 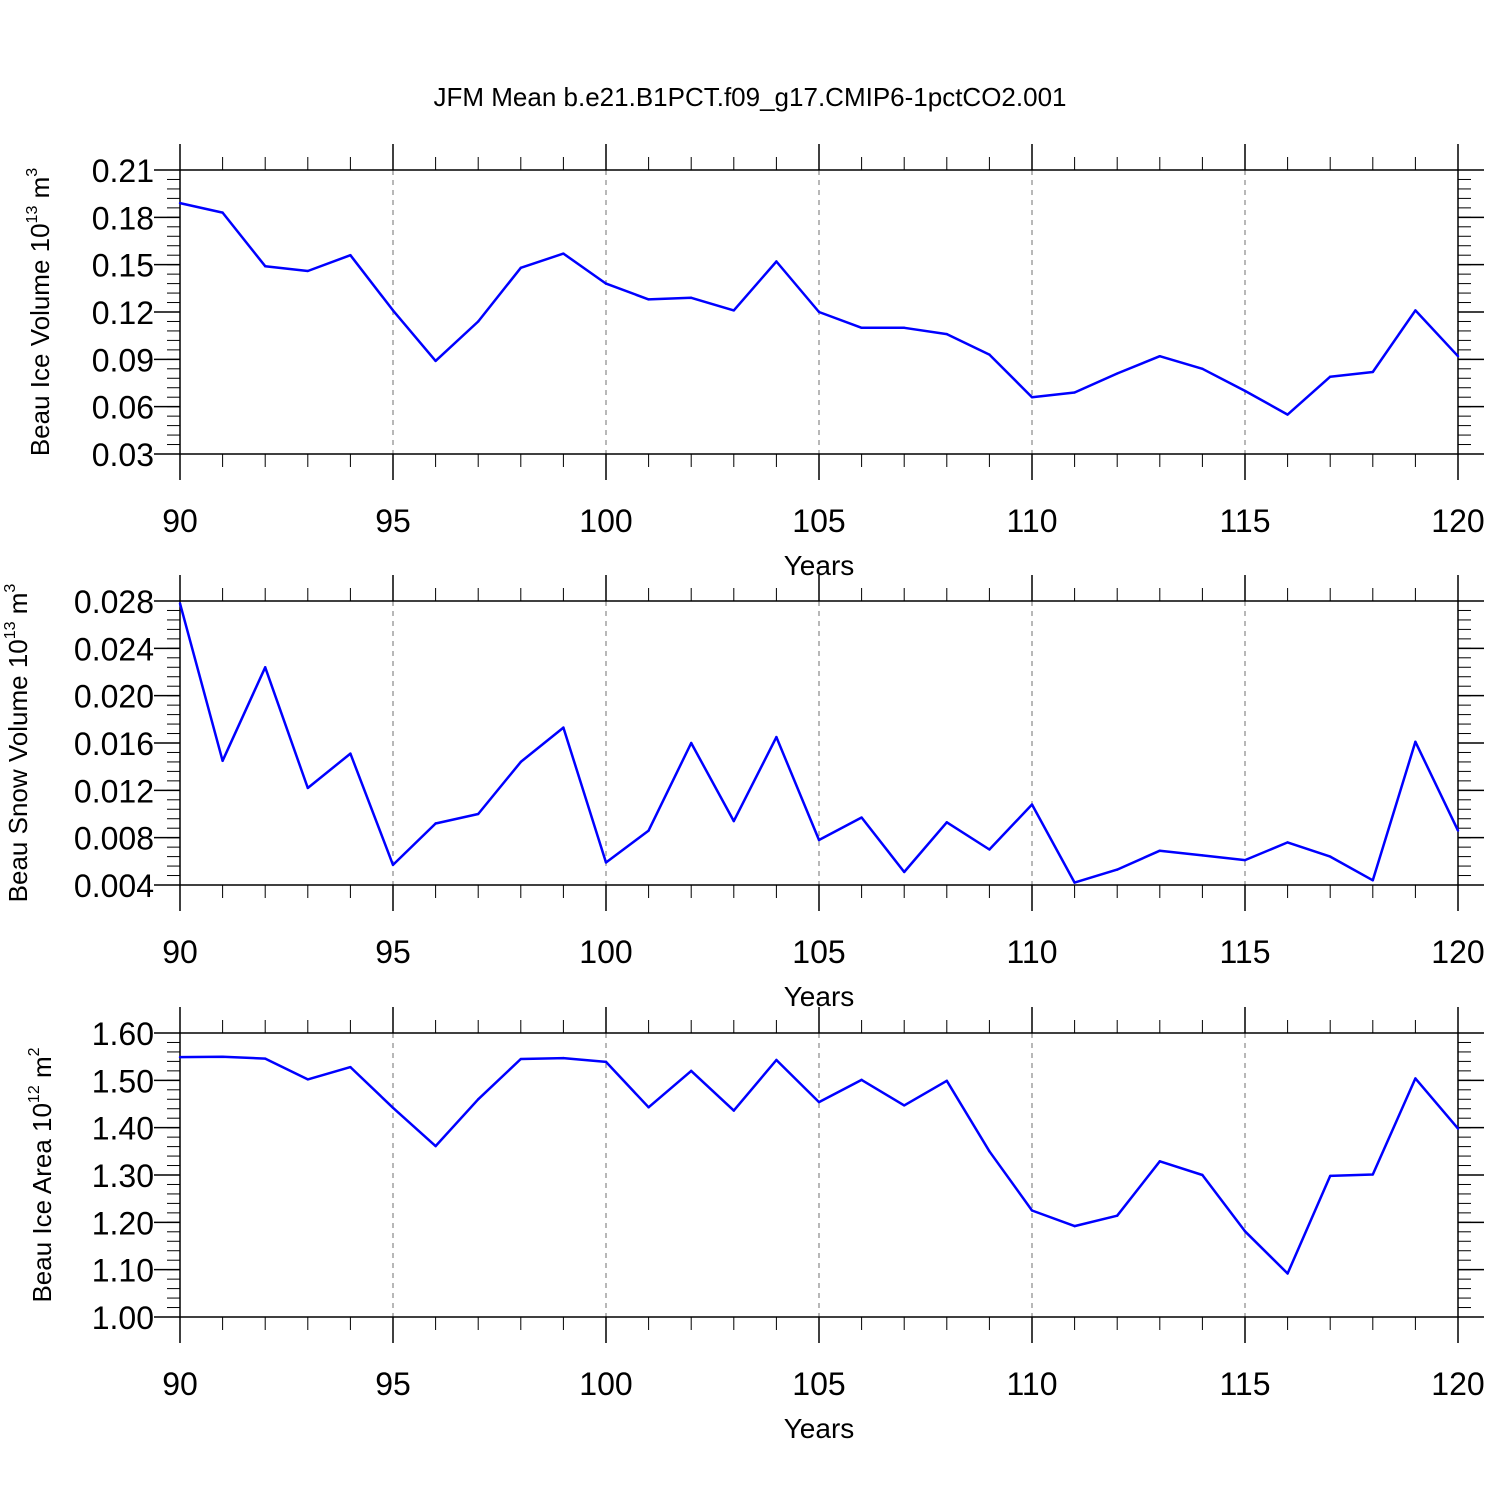 I want to click on y-tick-label: 0.15, so click(x=123, y=266).